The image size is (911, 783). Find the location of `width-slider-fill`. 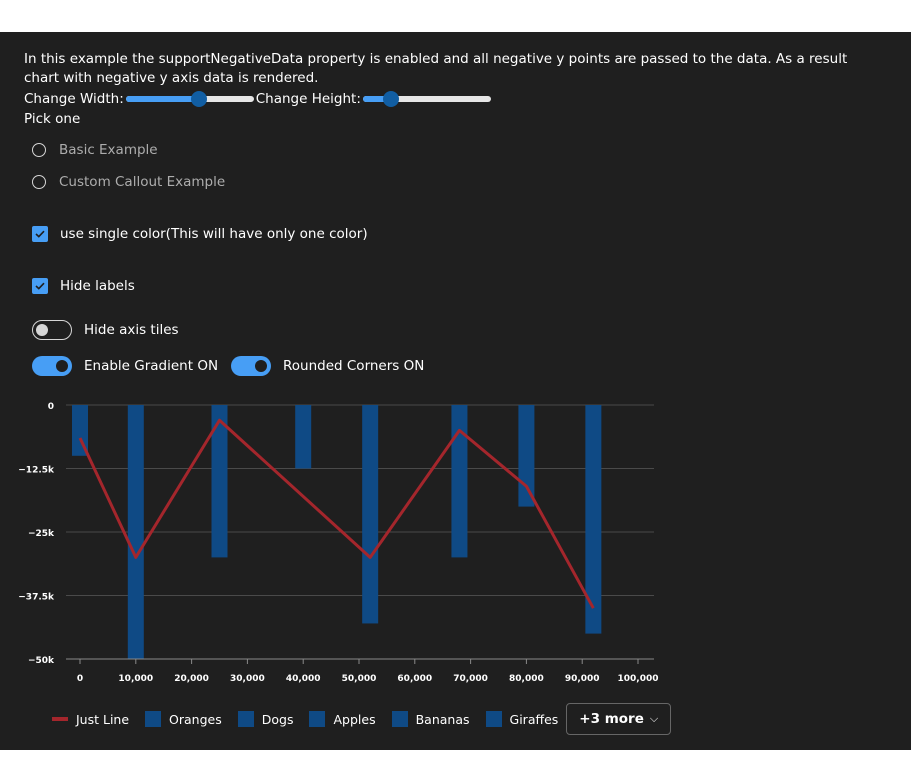

width-slider-fill is located at coordinates (162, 99).